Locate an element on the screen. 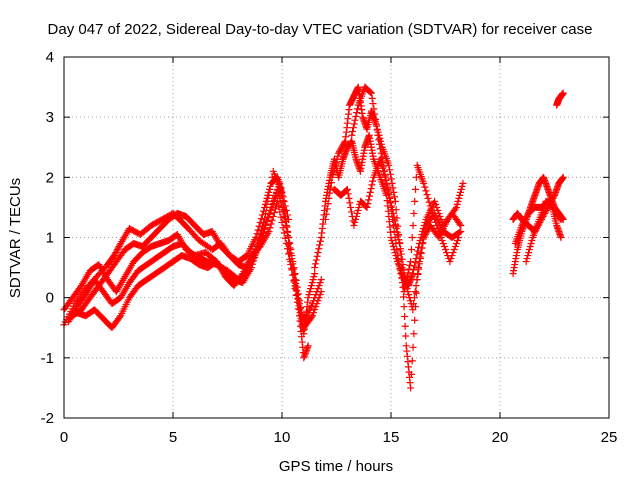 The image size is (640, 480). x-tick-label: 25 is located at coordinates (609, 437).